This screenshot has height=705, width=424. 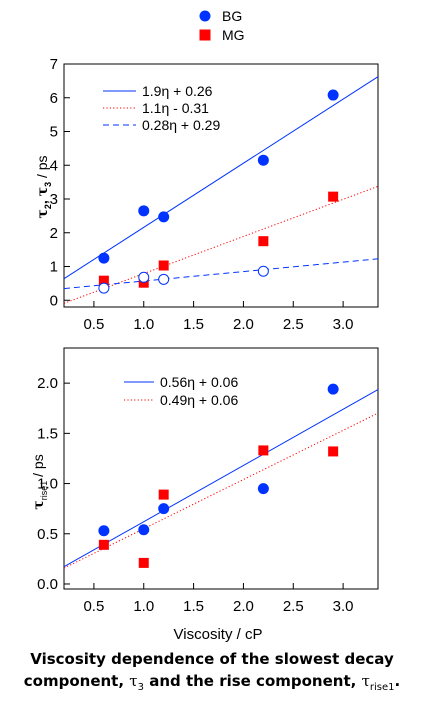 I want to click on panel2-fit-legend-label: 0.56η + 0.06, so click(x=199, y=382).